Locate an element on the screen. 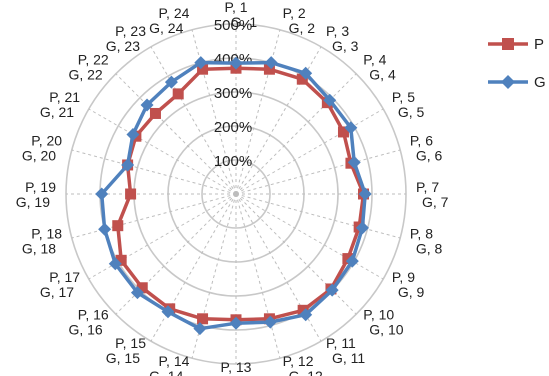 The height and width of the screenshot is (376, 549). category-label-g-7: G, 7 is located at coordinates (435, 202).